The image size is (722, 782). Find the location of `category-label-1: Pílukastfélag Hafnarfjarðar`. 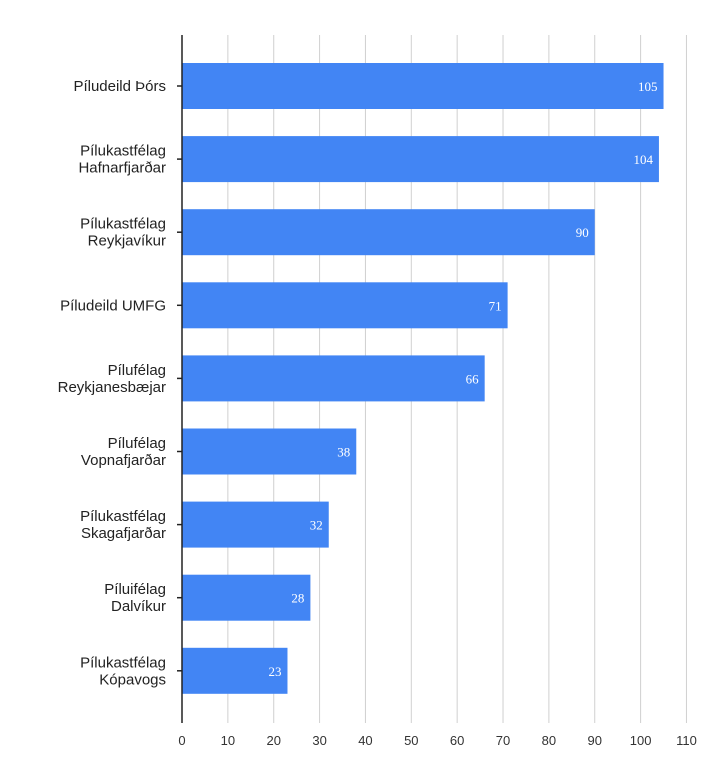

category-label-1: Pílukastfélag Hafnarfjarðar is located at coordinates (122, 160).